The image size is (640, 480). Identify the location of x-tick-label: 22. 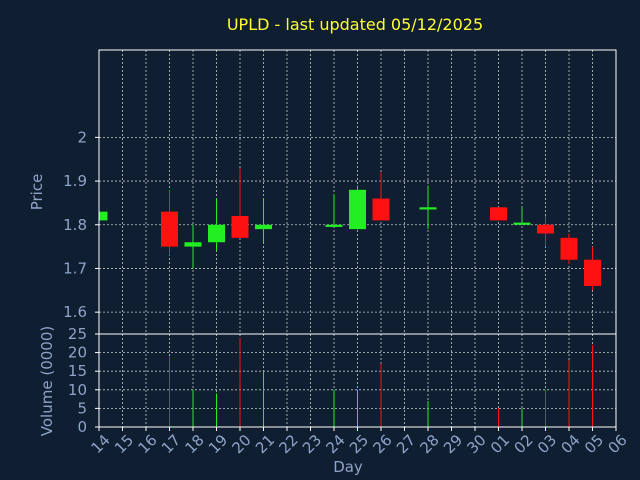
(289, 444).